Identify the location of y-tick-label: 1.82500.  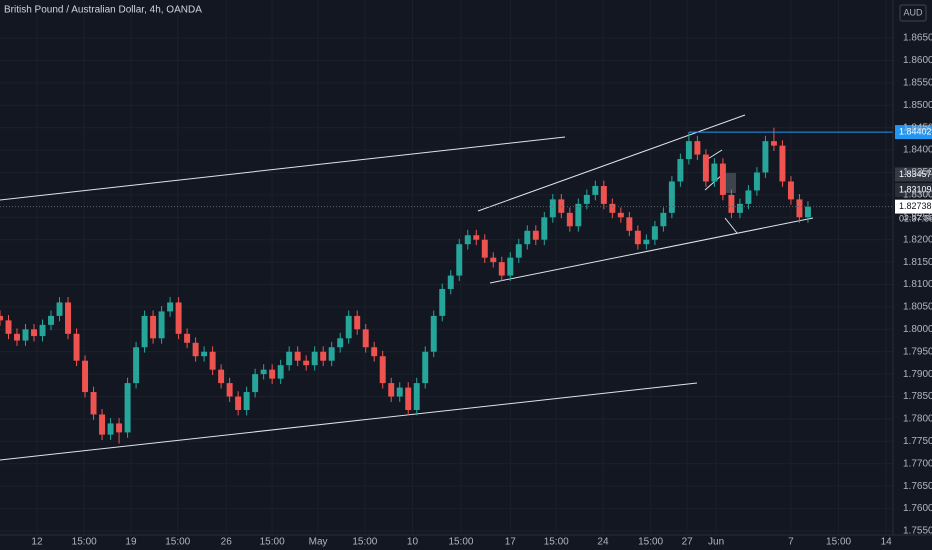
(917, 217).